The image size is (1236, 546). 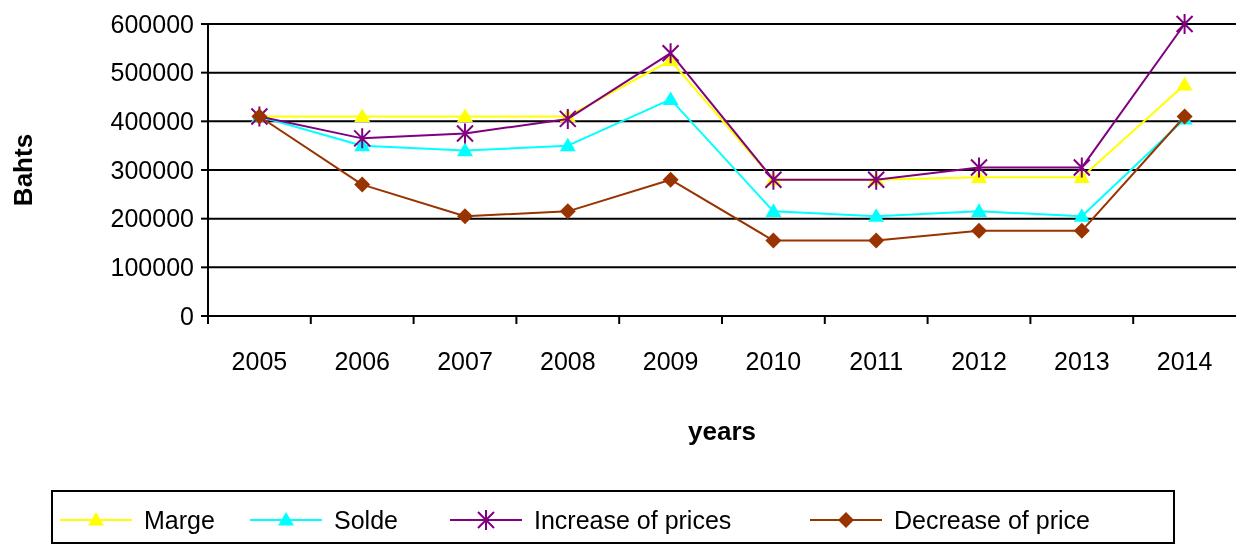 What do you see at coordinates (1184, 361) in the screenshot?
I see `x-tick-label: 2014` at bounding box center [1184, 361].